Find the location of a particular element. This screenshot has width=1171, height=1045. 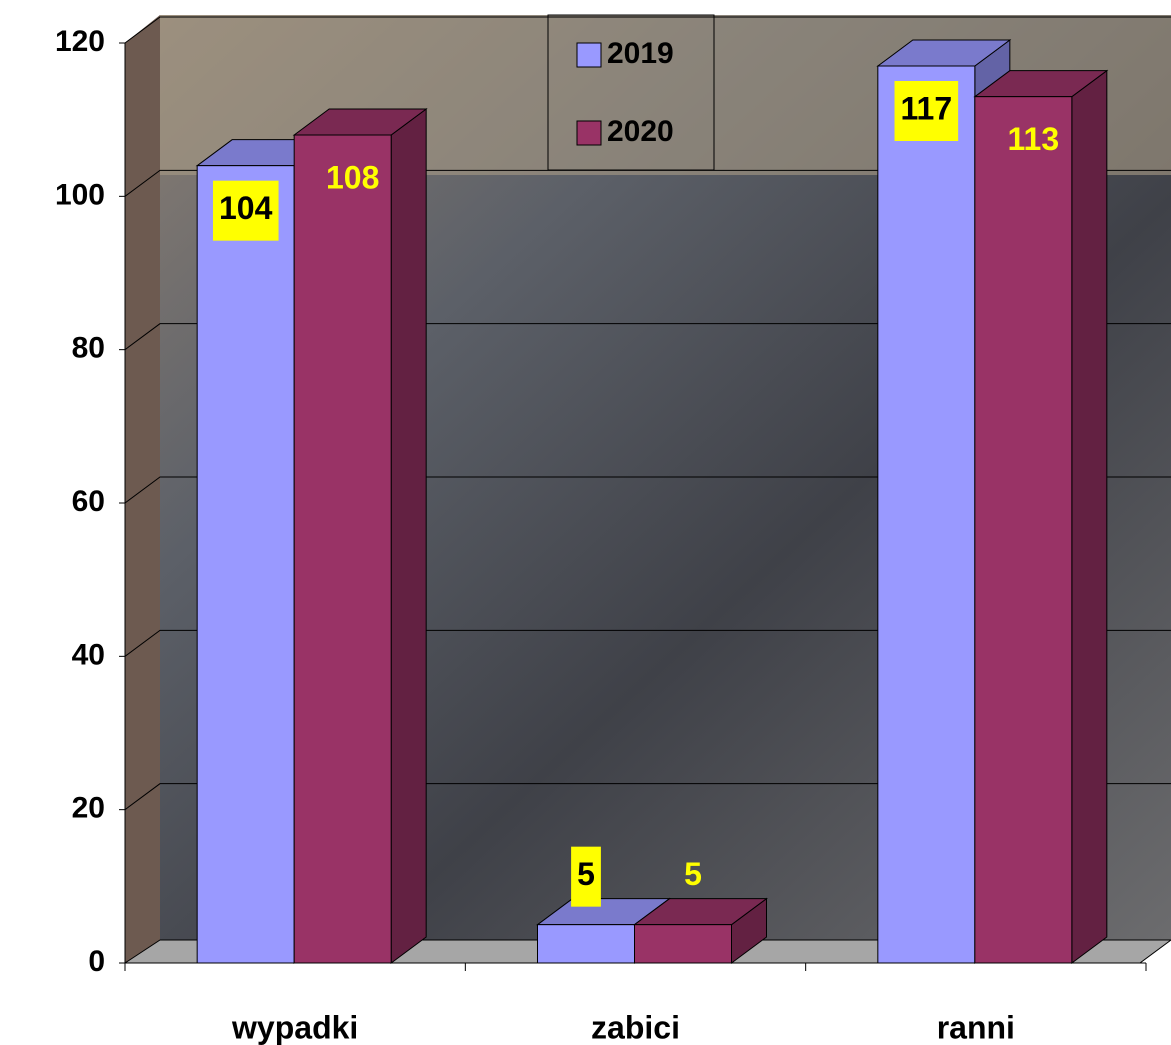

legend-box is located at coordinates (631, 92).